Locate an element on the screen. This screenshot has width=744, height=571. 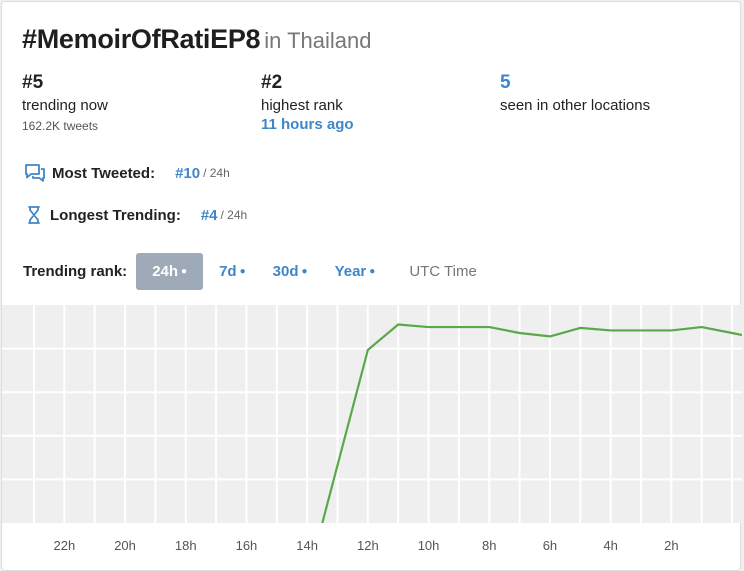
chart-x-tick-label: 18h is located at coordinates (186, 545).